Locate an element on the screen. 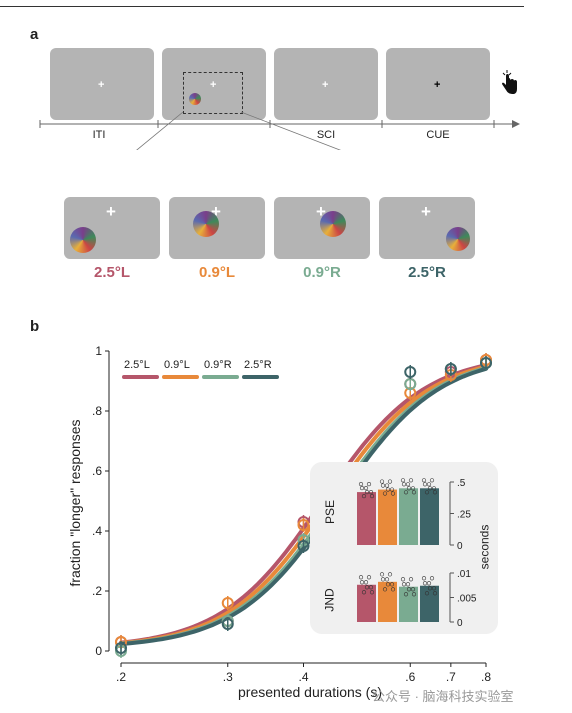 This screenshot has width=572, height=713. legend-label: 0.9°R is located at coordinates (218, 365).